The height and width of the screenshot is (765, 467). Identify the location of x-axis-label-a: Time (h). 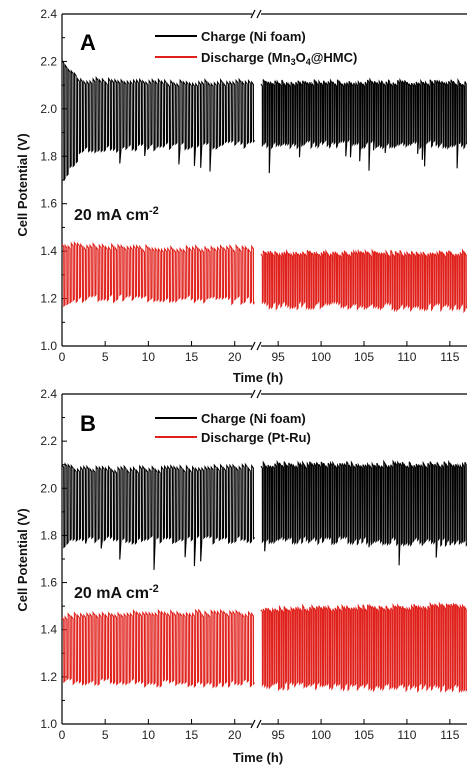
(258, 377).